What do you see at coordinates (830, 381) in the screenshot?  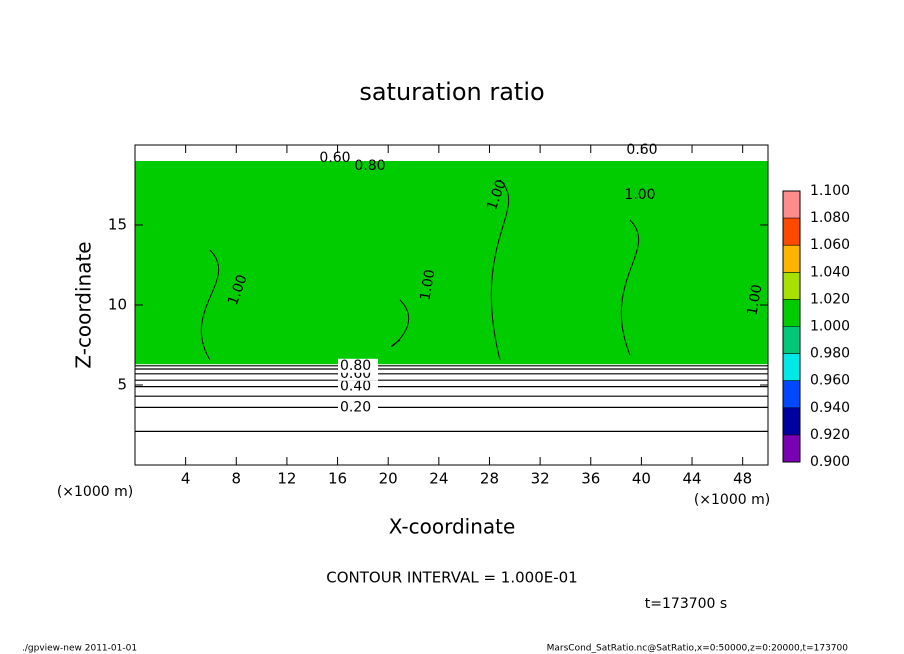 I see `colorbar-label: 0.960` at bounding box center [830, 381].